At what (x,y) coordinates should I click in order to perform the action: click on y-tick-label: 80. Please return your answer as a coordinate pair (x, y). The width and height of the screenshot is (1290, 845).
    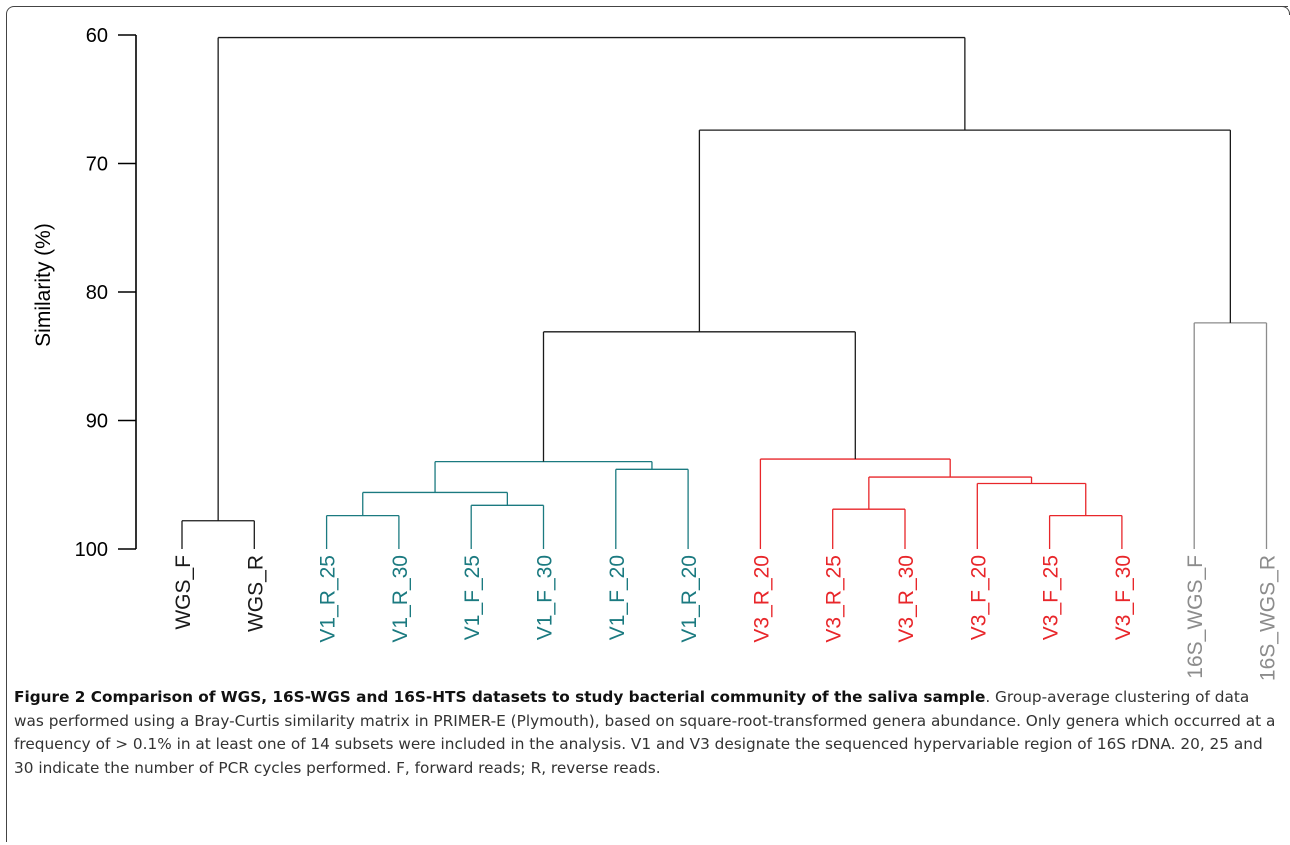
    Looking at the image, I should click on (97, 293).